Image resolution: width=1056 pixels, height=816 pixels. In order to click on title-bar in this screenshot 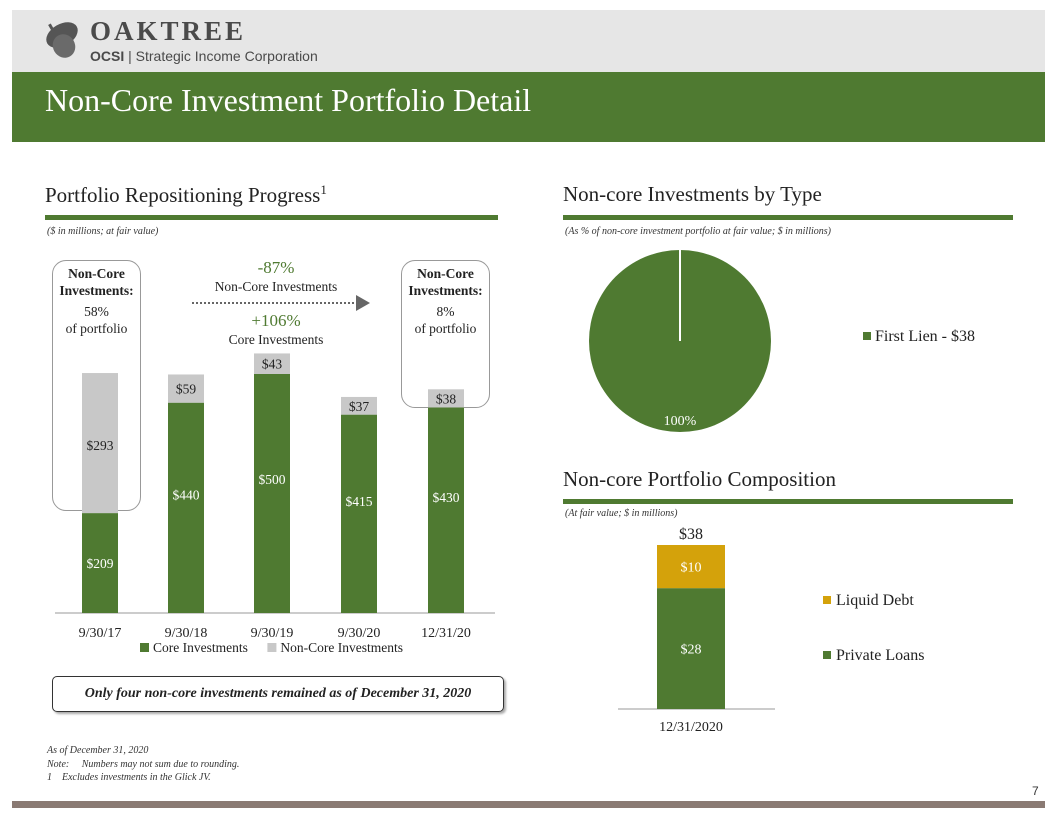, I will do `click(528, 107)`.